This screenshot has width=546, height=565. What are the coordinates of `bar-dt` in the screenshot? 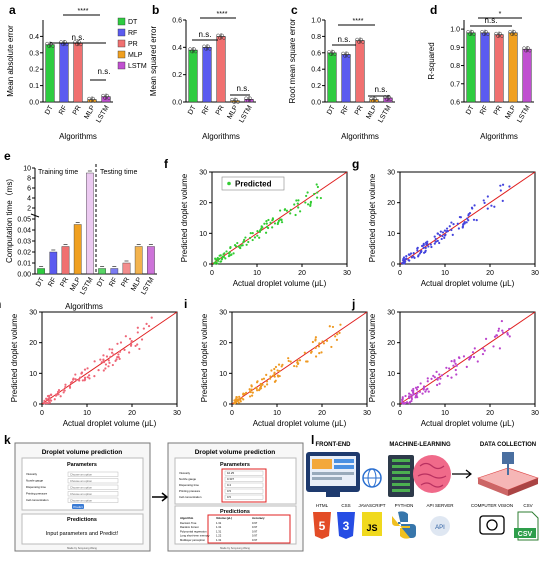 It's located at (193, 76).